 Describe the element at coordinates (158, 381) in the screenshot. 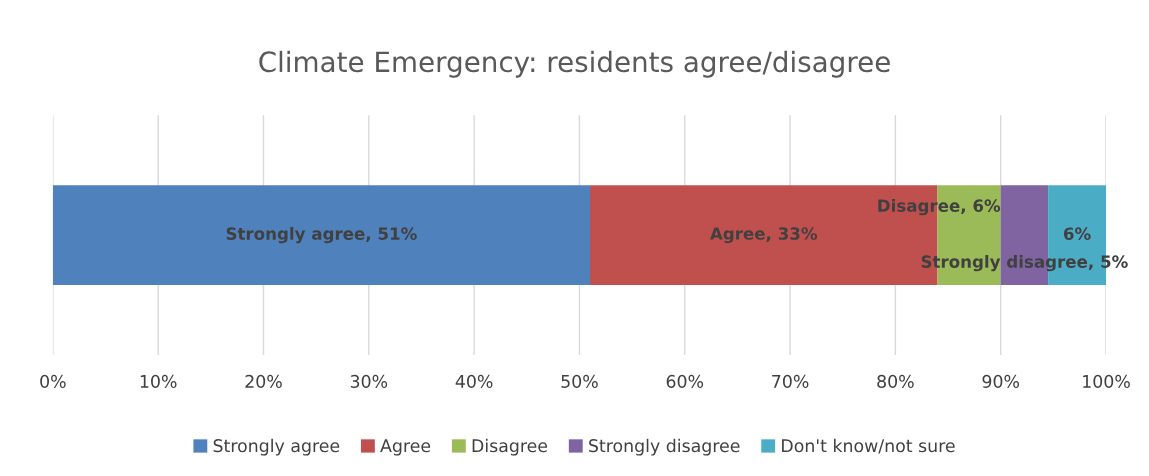

I see `x-tick-label: 10%` at that location.